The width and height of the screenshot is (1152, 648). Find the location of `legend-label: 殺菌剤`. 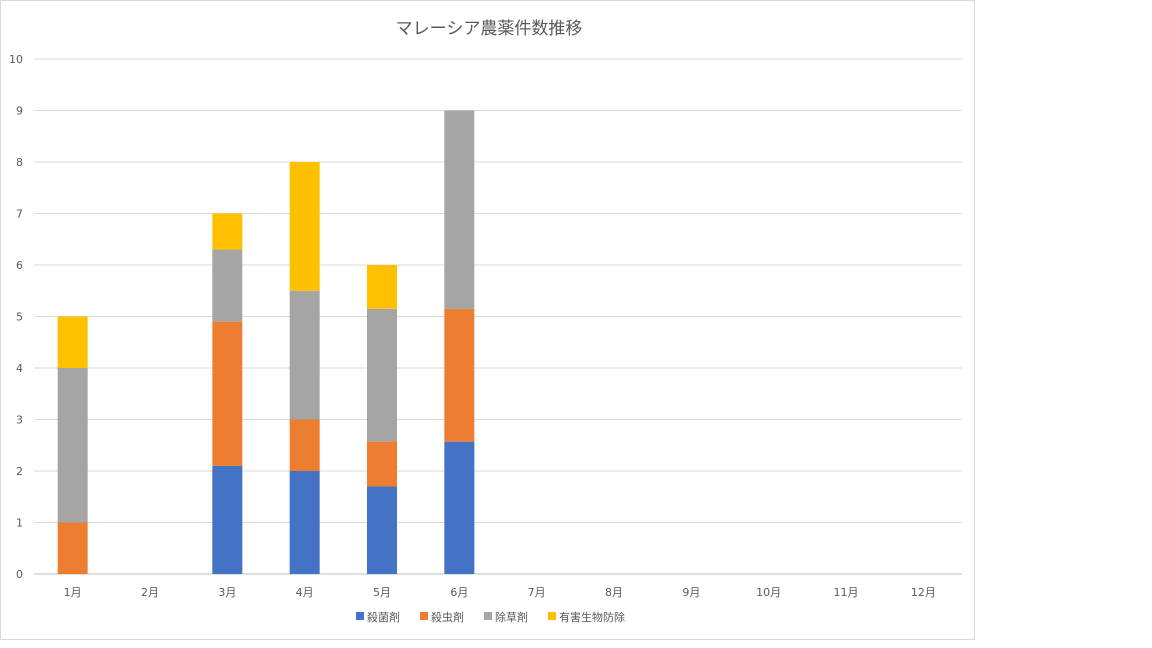

legend-label: 殺菌剤 is located at coordinates (383, 617).